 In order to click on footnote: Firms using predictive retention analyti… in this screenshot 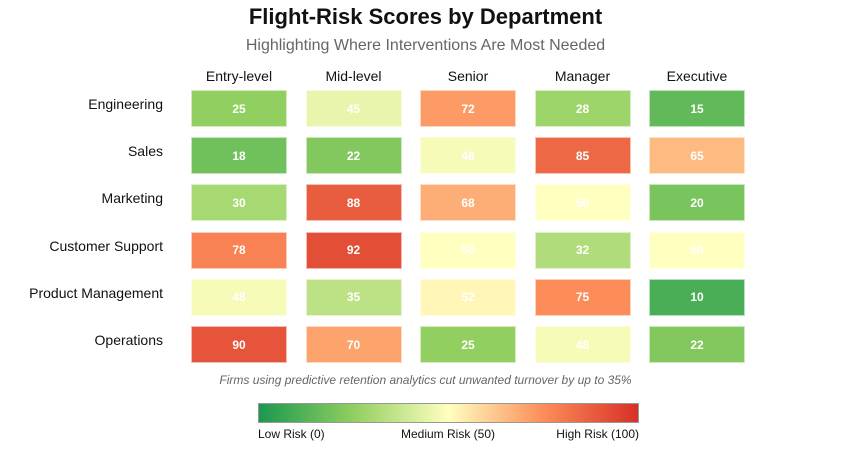, I will do `click(425, 380)`.